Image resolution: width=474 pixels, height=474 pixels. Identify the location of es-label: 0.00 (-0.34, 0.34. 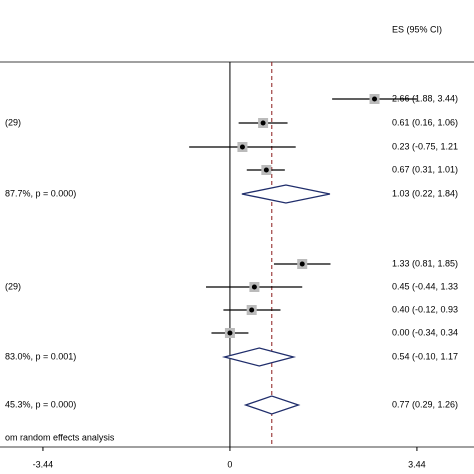
(425, 332).